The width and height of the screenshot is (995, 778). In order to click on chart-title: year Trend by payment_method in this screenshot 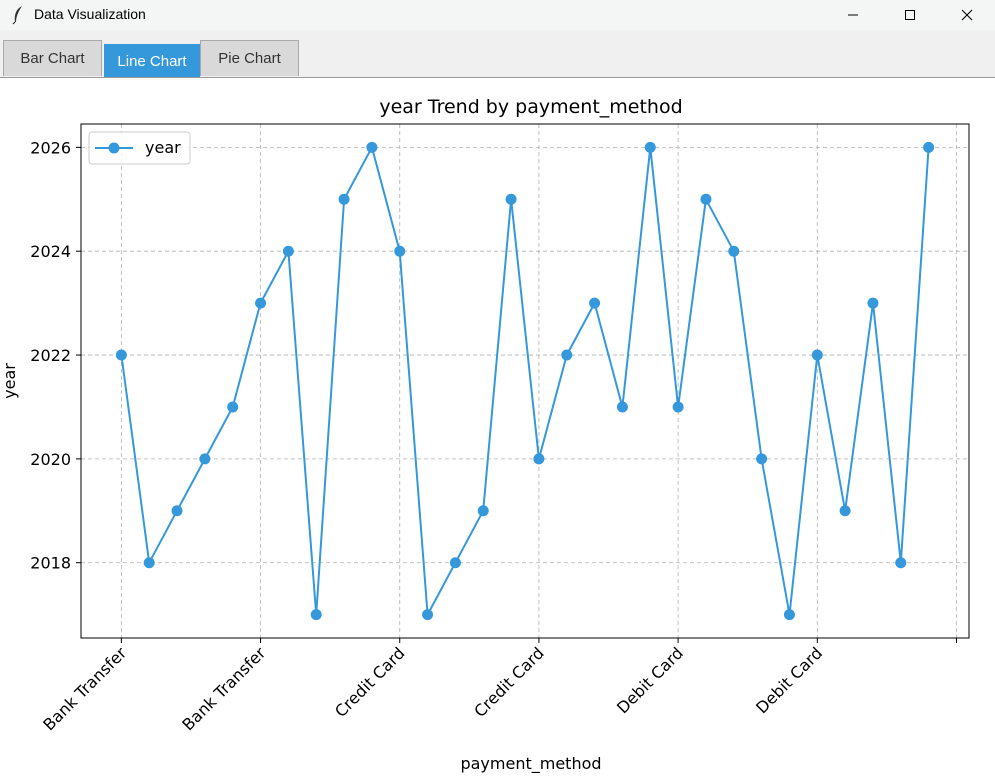, I will do `click(530, 107)`.